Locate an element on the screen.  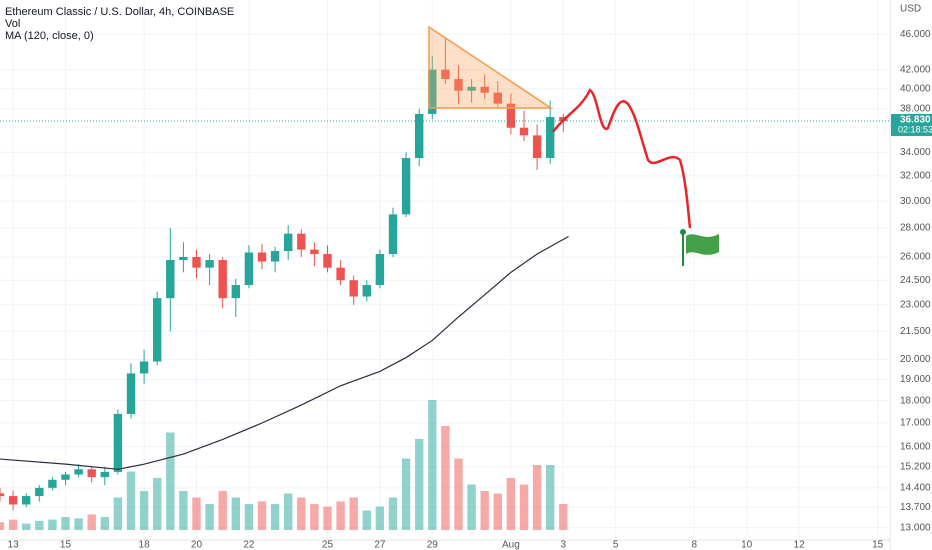
x-tick-label: 15 is located at coordinates (66, 545).